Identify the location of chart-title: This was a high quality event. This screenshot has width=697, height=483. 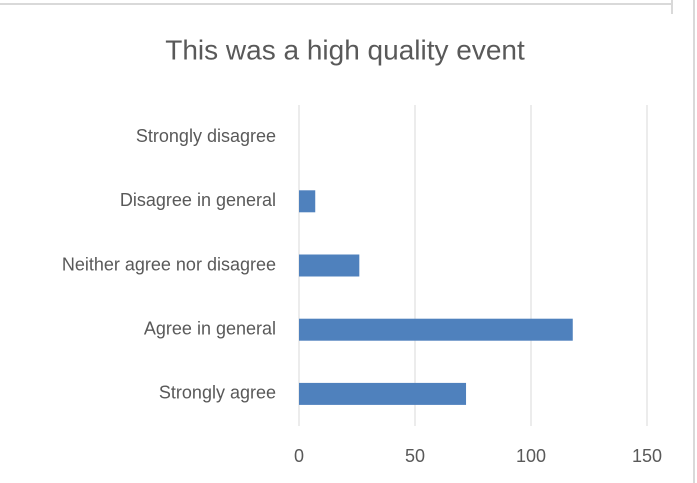
(345, 49).